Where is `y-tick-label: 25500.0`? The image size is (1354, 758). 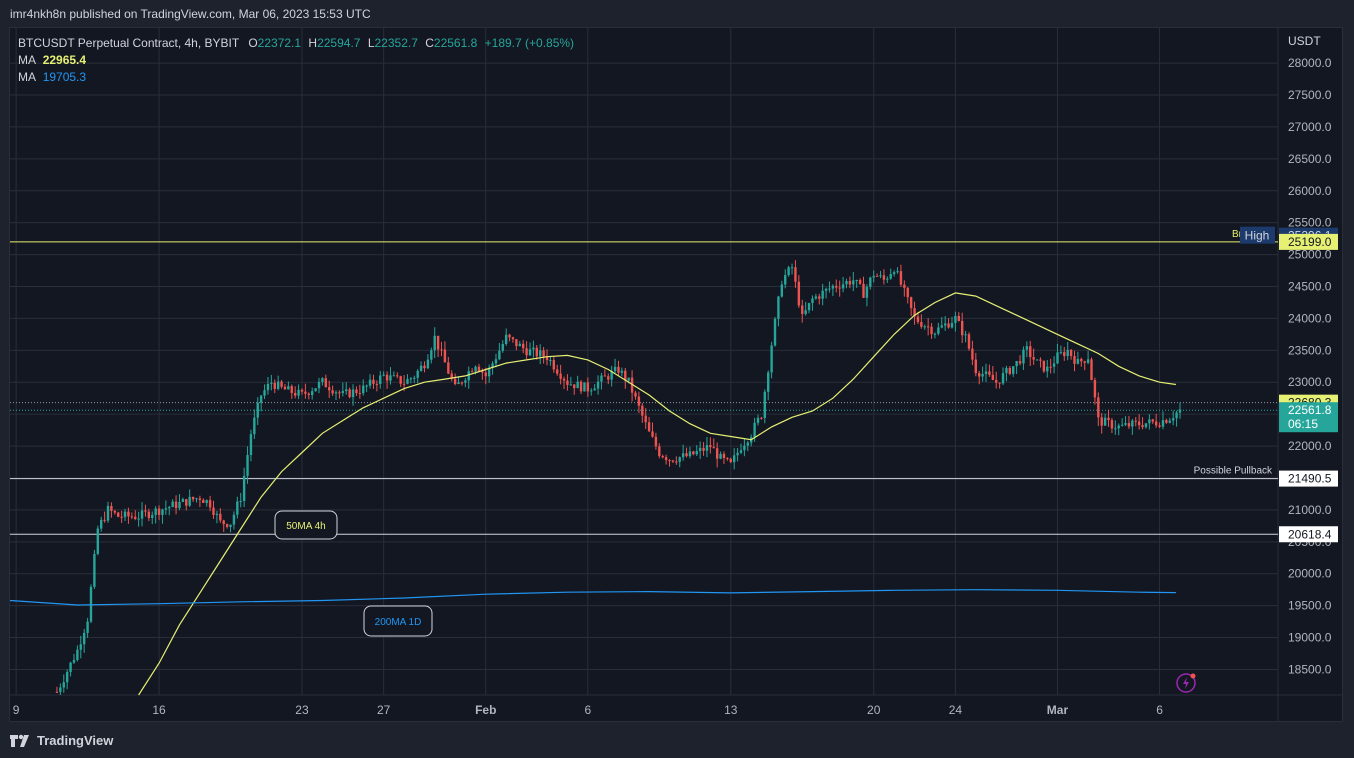
y-tick-label: 25500.0 is located at coordinates (1310, 223).